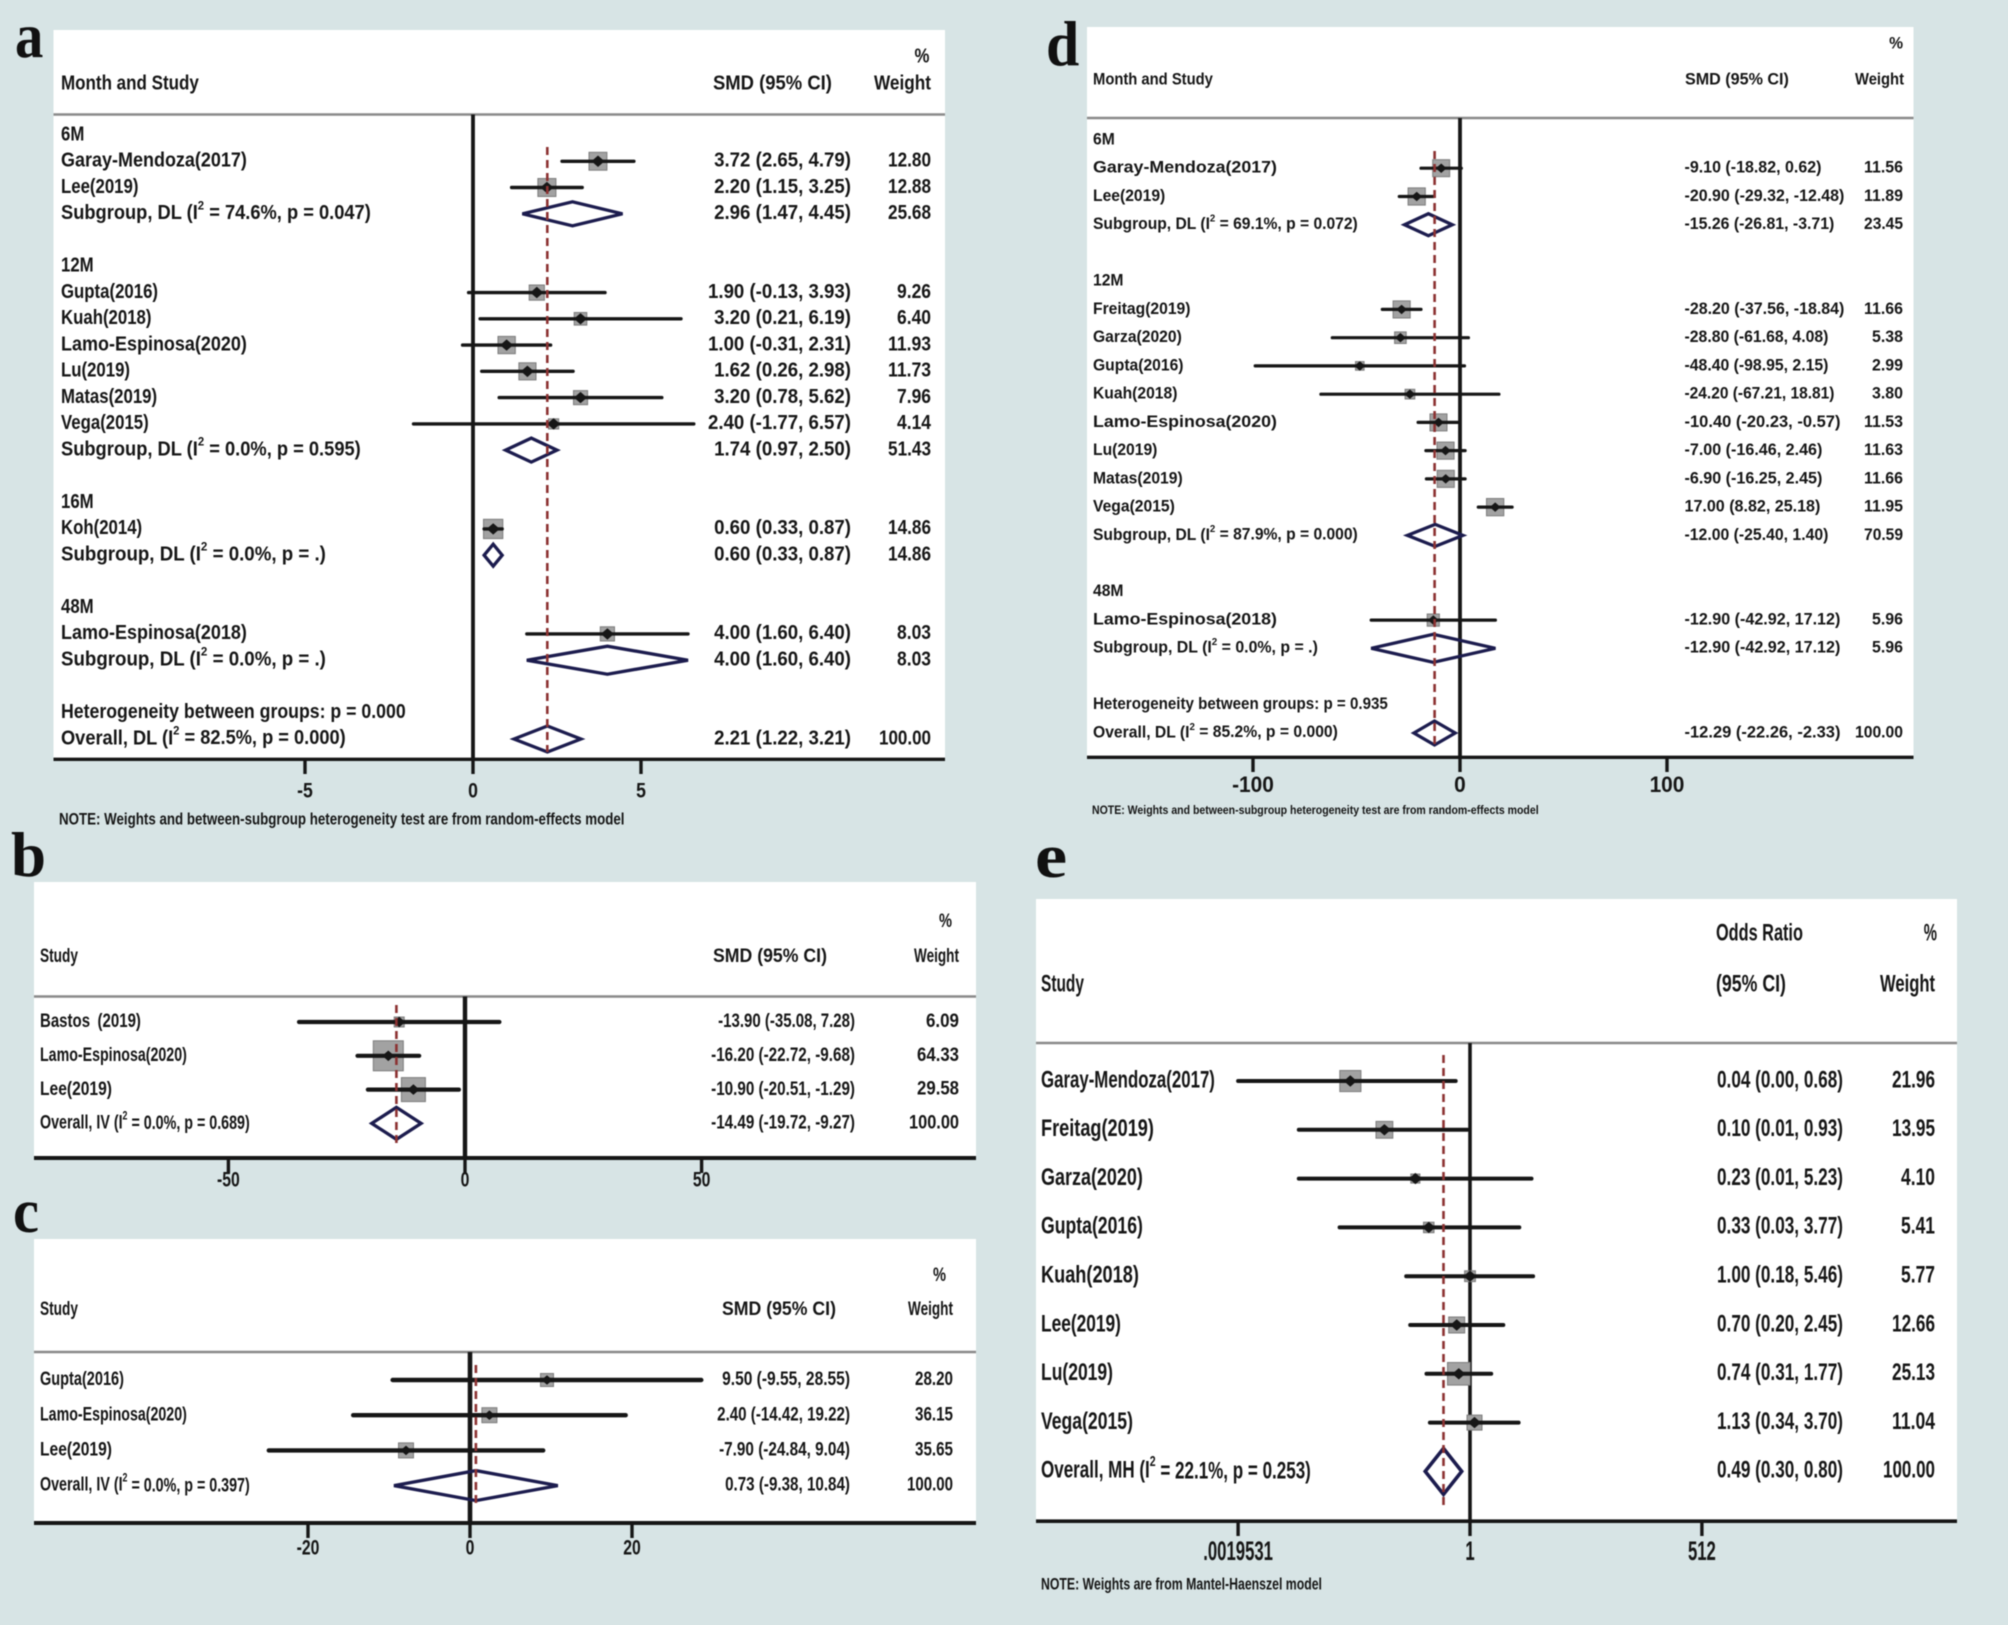  Describe the element at coordinates (1062, 45) in the screenshot. I see `svg-text: d` at that location.